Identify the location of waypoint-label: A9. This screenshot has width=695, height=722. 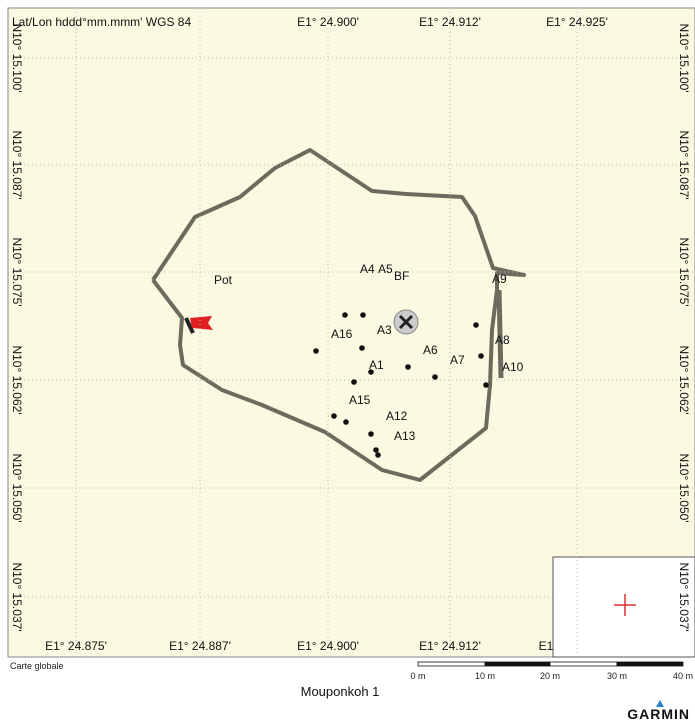
(499, 279).